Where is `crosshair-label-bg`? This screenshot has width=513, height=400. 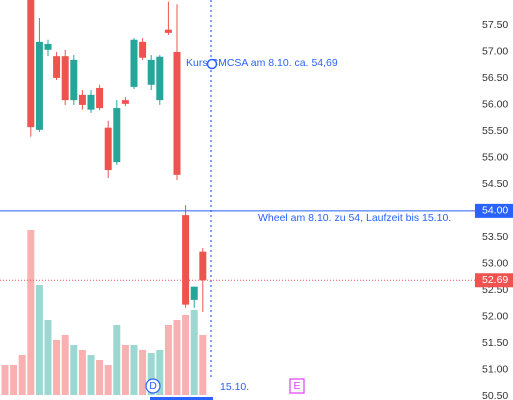 crosshair-label-bg is located at coordinates (494, 210).